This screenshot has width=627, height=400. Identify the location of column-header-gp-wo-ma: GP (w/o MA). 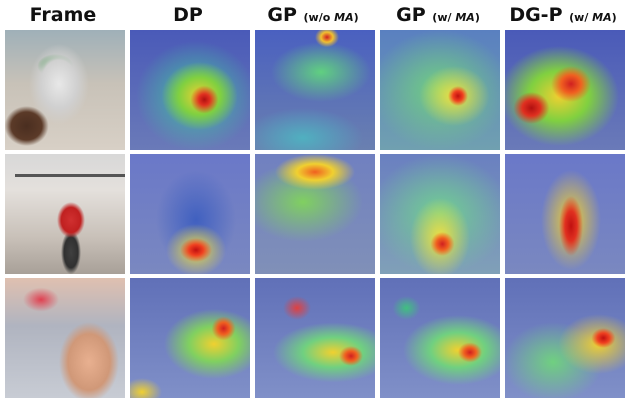
(313, 15).